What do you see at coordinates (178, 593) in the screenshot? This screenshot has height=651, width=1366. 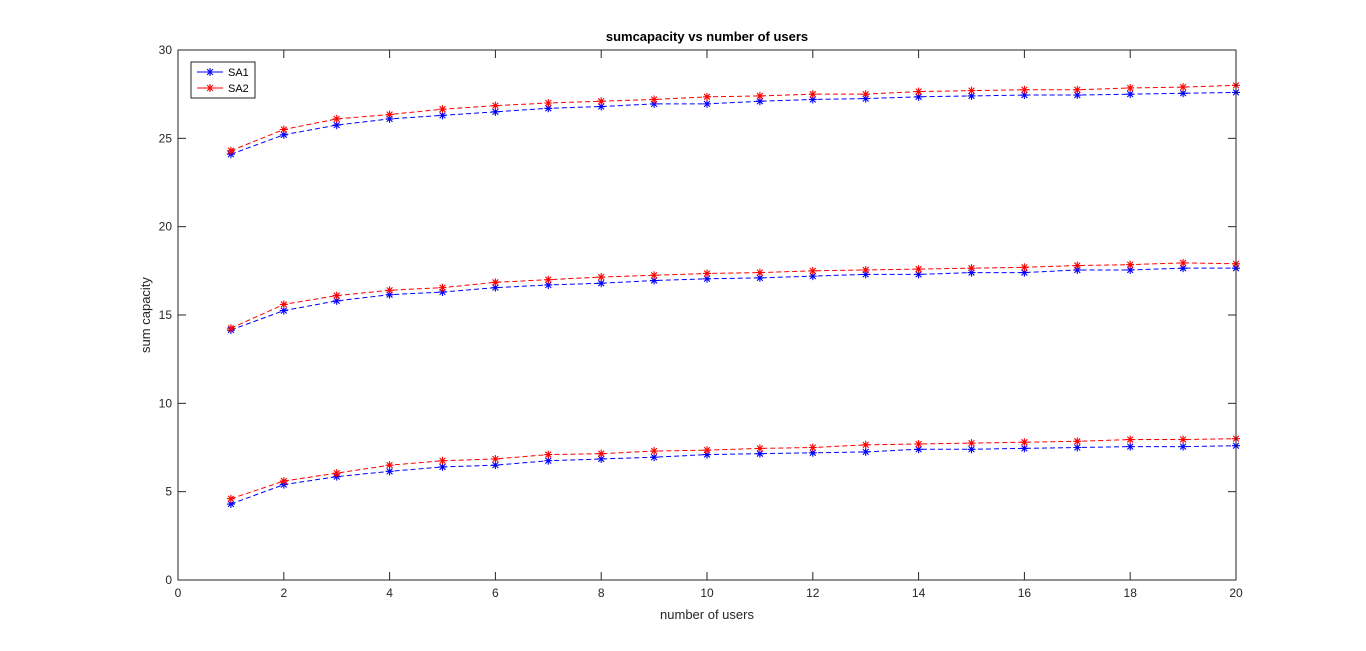 I see `x-tick-label-0: 0` at bounding box center [178, 593].